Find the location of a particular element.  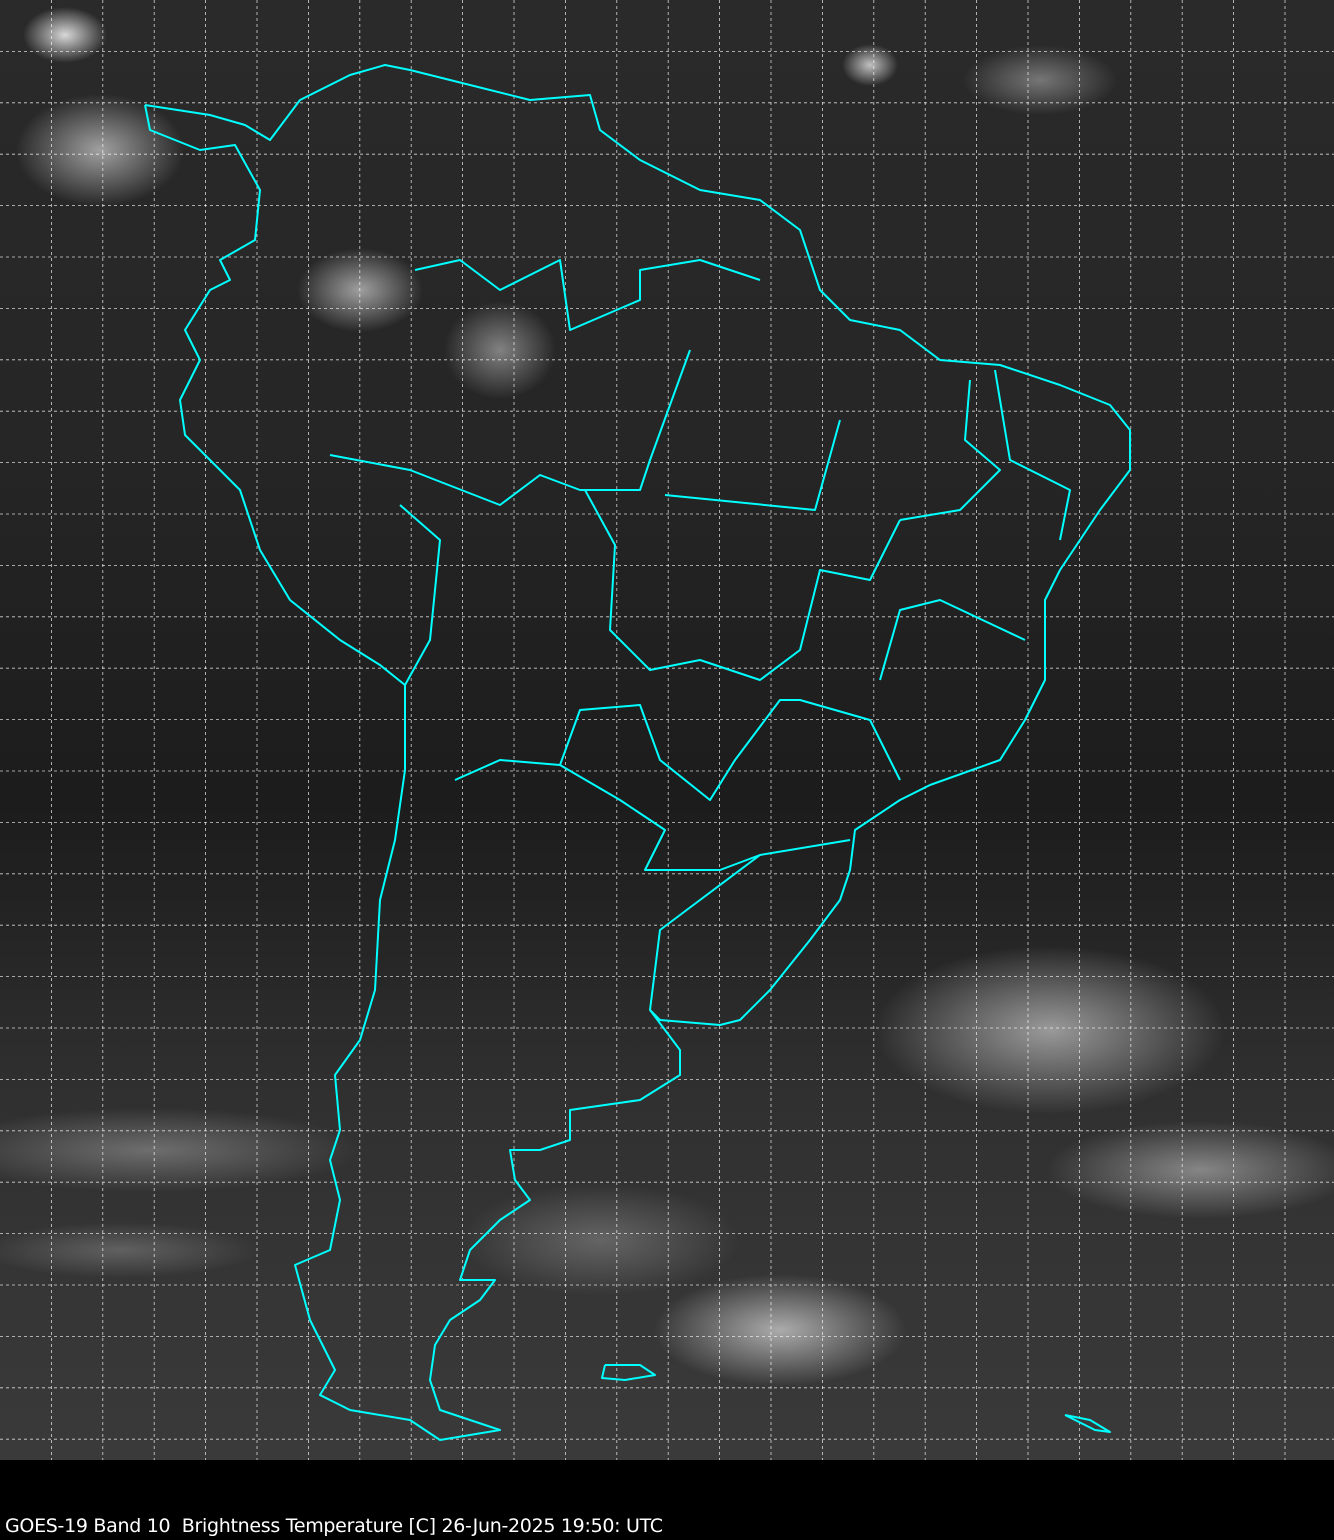

island-falklands is located at coordinates (628, 1372).